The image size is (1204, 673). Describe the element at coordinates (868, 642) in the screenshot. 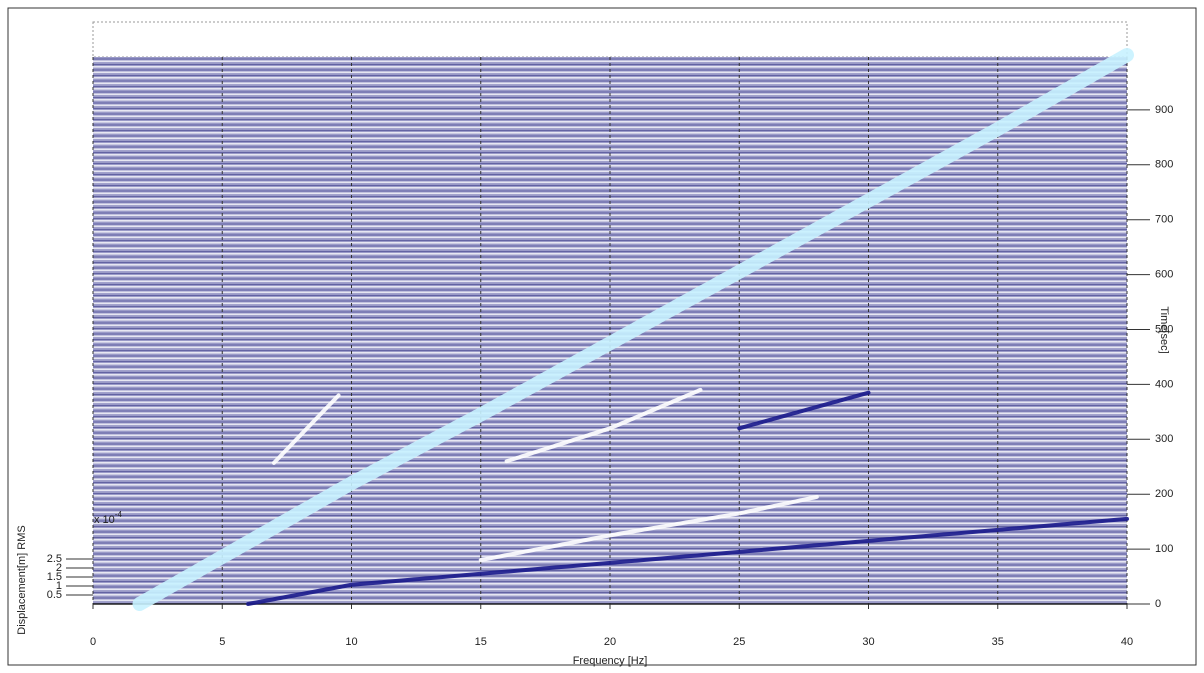

I see `x-tick-label: 30` at that location.